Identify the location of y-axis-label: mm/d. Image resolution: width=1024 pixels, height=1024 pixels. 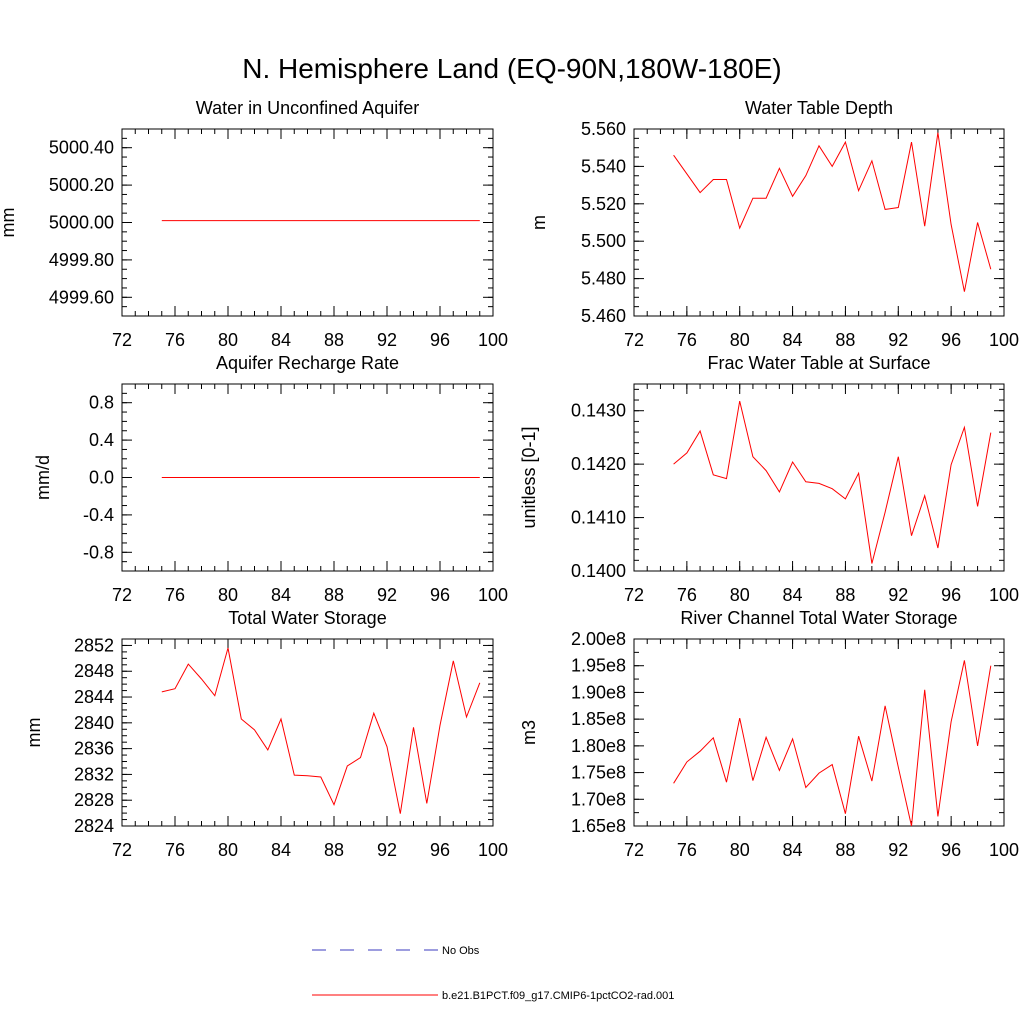
(43, 477).